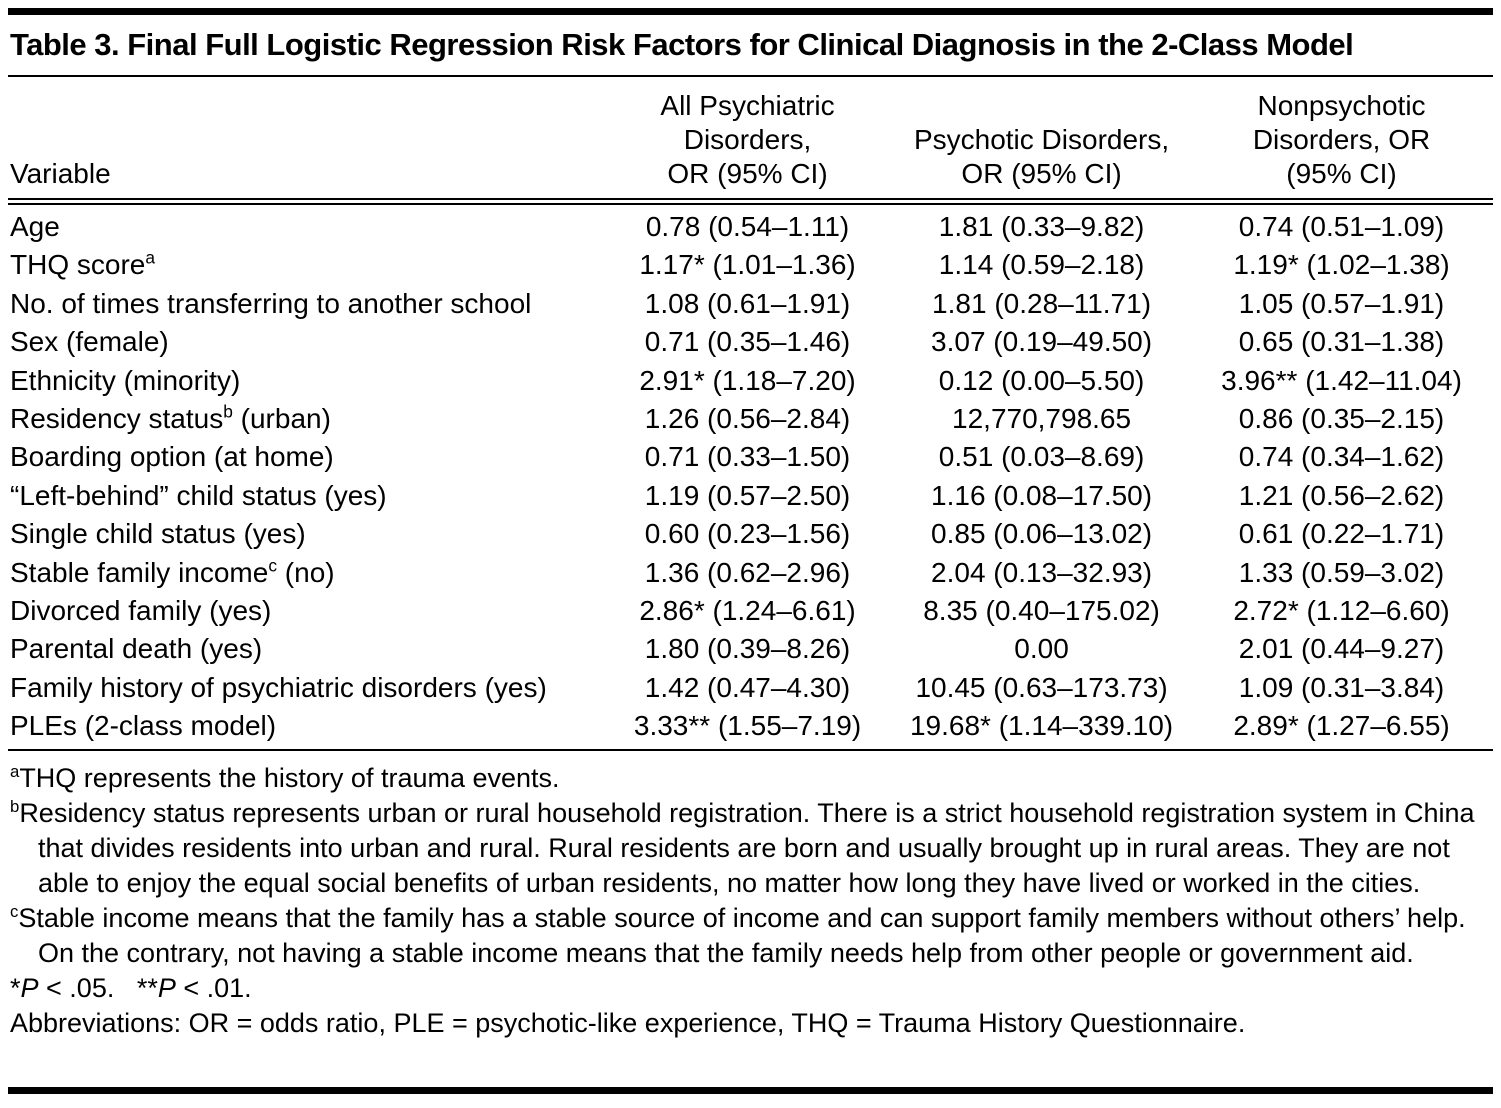 This screenshot has height=1108, width=1501. What do you see at coordinates (1041, 226) in the screenshot?
I see `cell-value: 1.81 (0.33–9.82)` at bounding box center [1041, 226].